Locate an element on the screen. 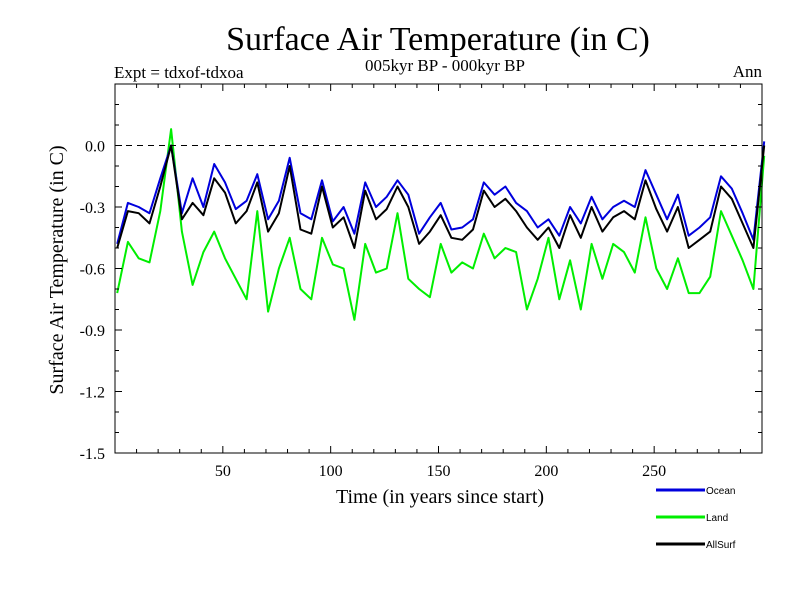  x-tick-label: 250 is located at coordinates (654, 471).